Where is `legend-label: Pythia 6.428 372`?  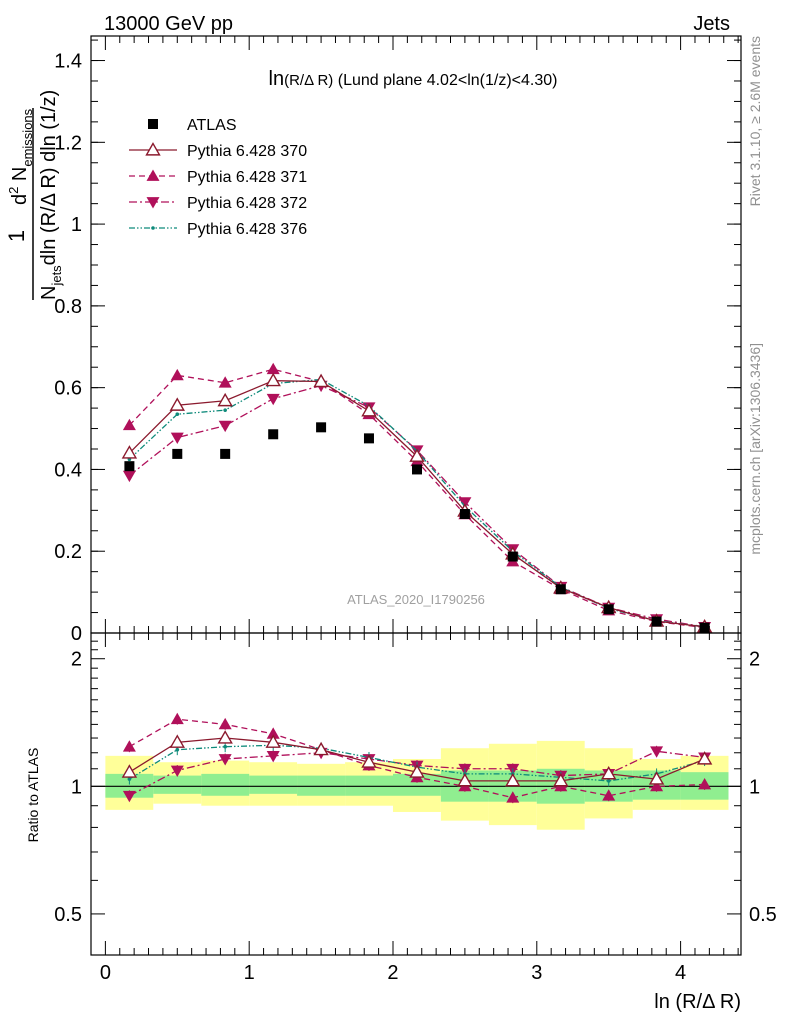 legend-label: Pythia 6.428 372 is located at coordinates (247, 203).